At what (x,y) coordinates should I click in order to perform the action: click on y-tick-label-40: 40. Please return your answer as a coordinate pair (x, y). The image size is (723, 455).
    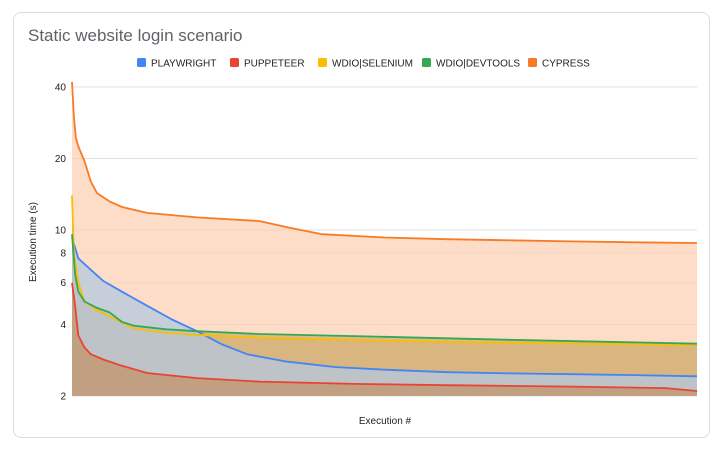
    Looking at the image, I should click on (61, 88).